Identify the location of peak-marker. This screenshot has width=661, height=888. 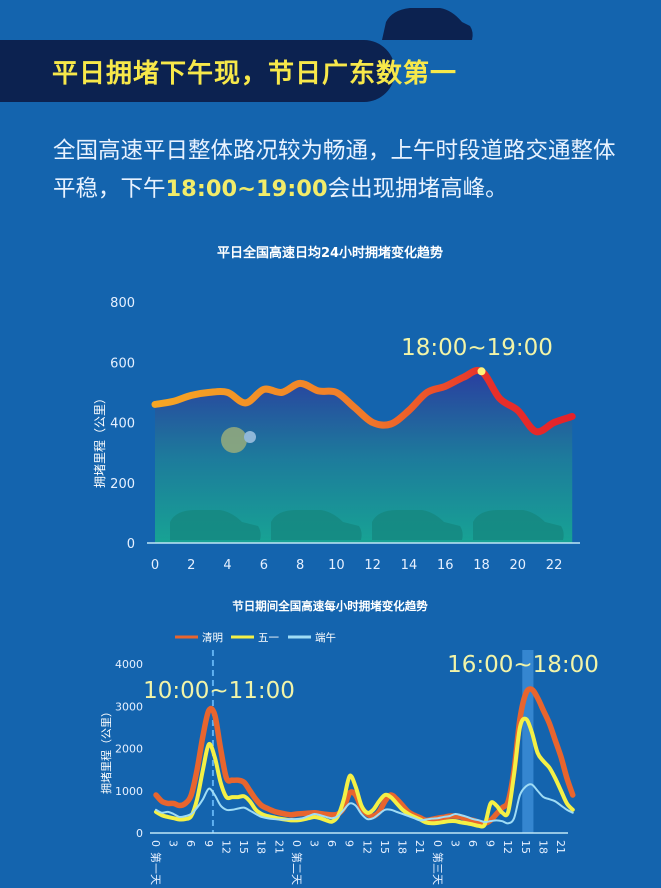
(481, 371).